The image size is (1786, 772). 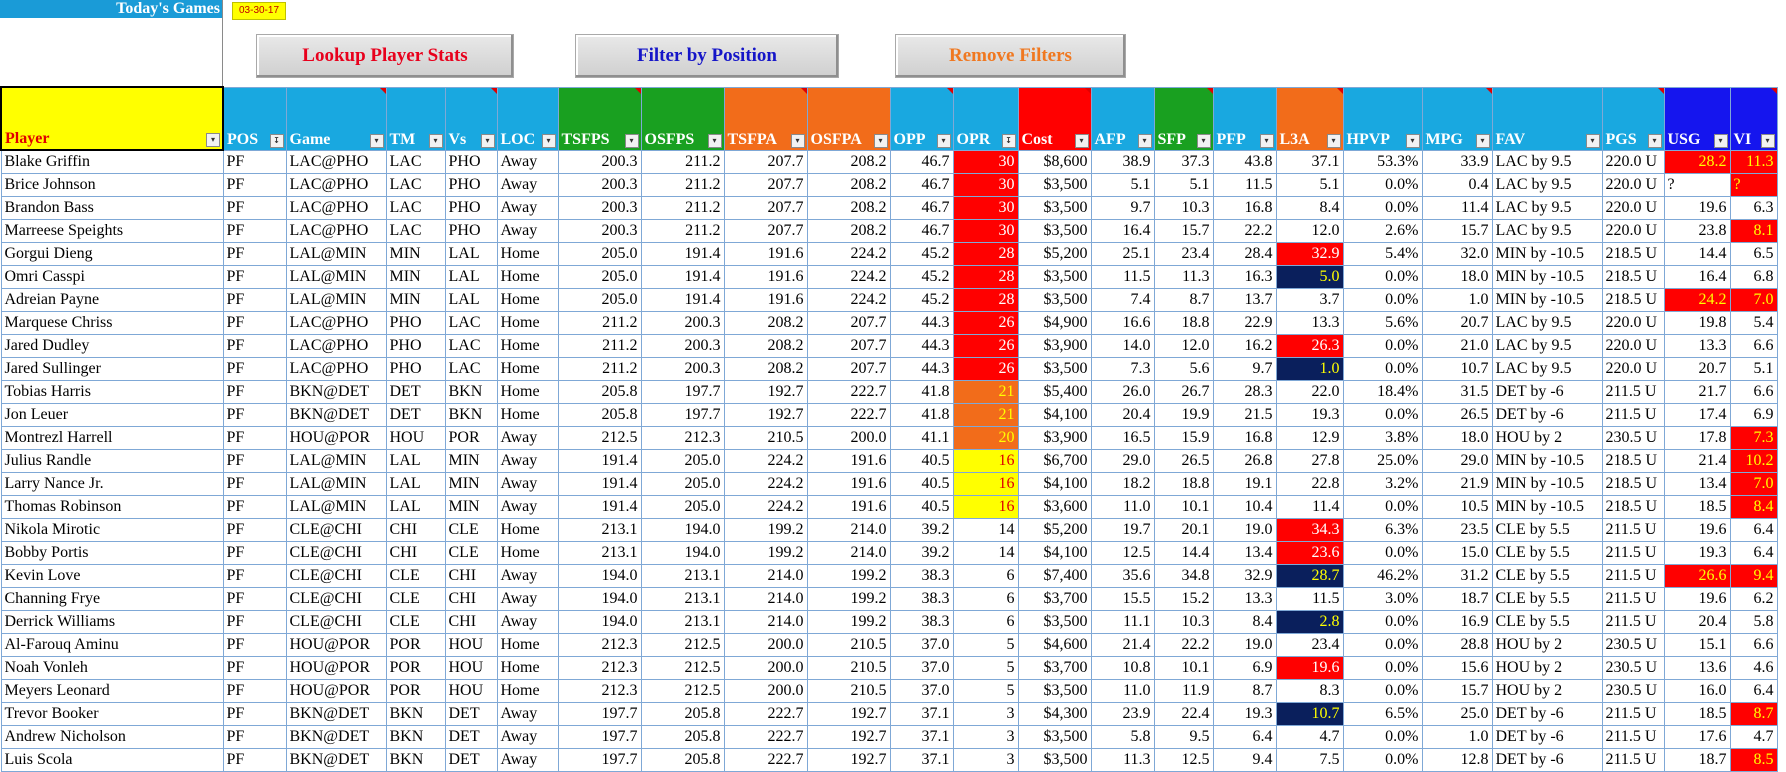 What do you see at coordinates (599, 760) in the screenshot?
I see `cell-tsfps: 197.7` at bounding box center [599, 760].